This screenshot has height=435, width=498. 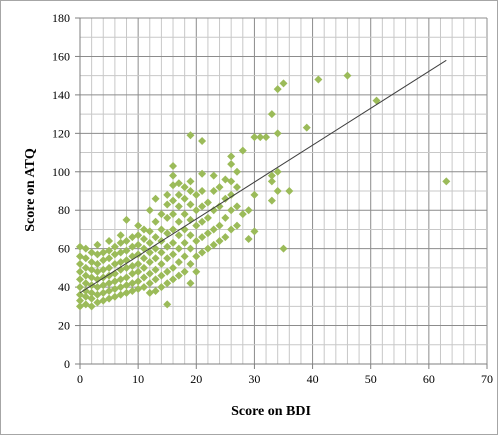 What do you see at coordinates (61, 95) in the screenshot?
I see `y-tick-label: 140` at bounding box center [61, 95].